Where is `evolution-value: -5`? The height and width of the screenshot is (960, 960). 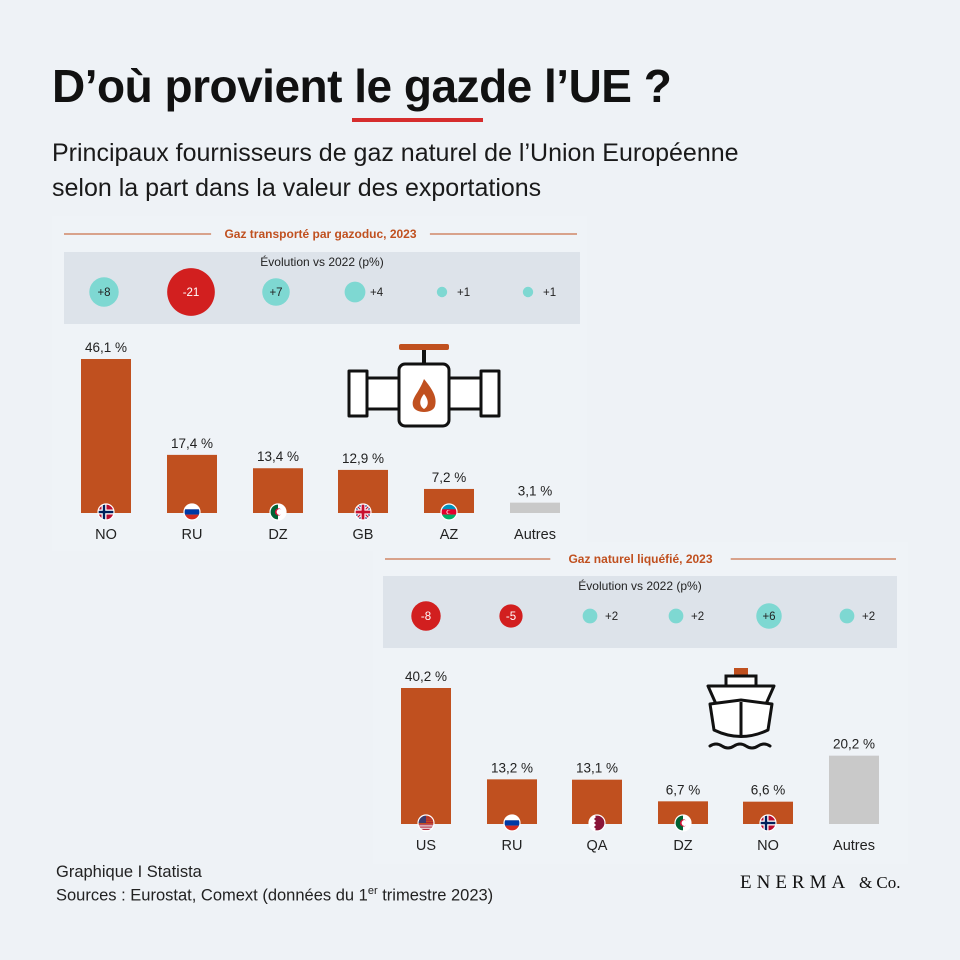
evolution-value: -5 is located at coordinates (511, 617).